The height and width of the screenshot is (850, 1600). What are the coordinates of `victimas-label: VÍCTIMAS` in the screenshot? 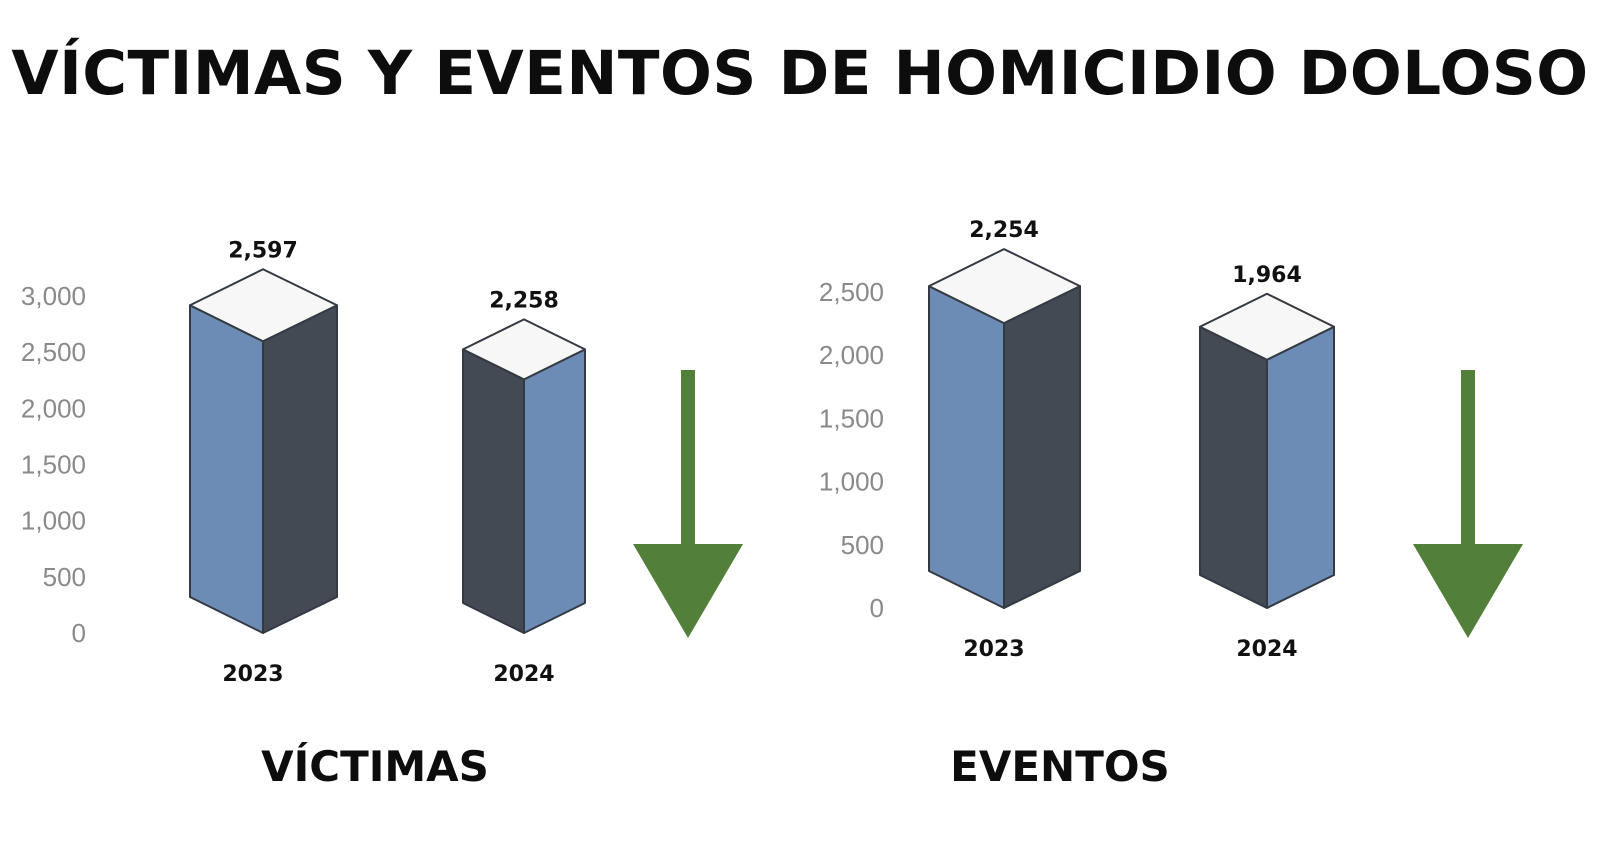 It's located at (375, 766).